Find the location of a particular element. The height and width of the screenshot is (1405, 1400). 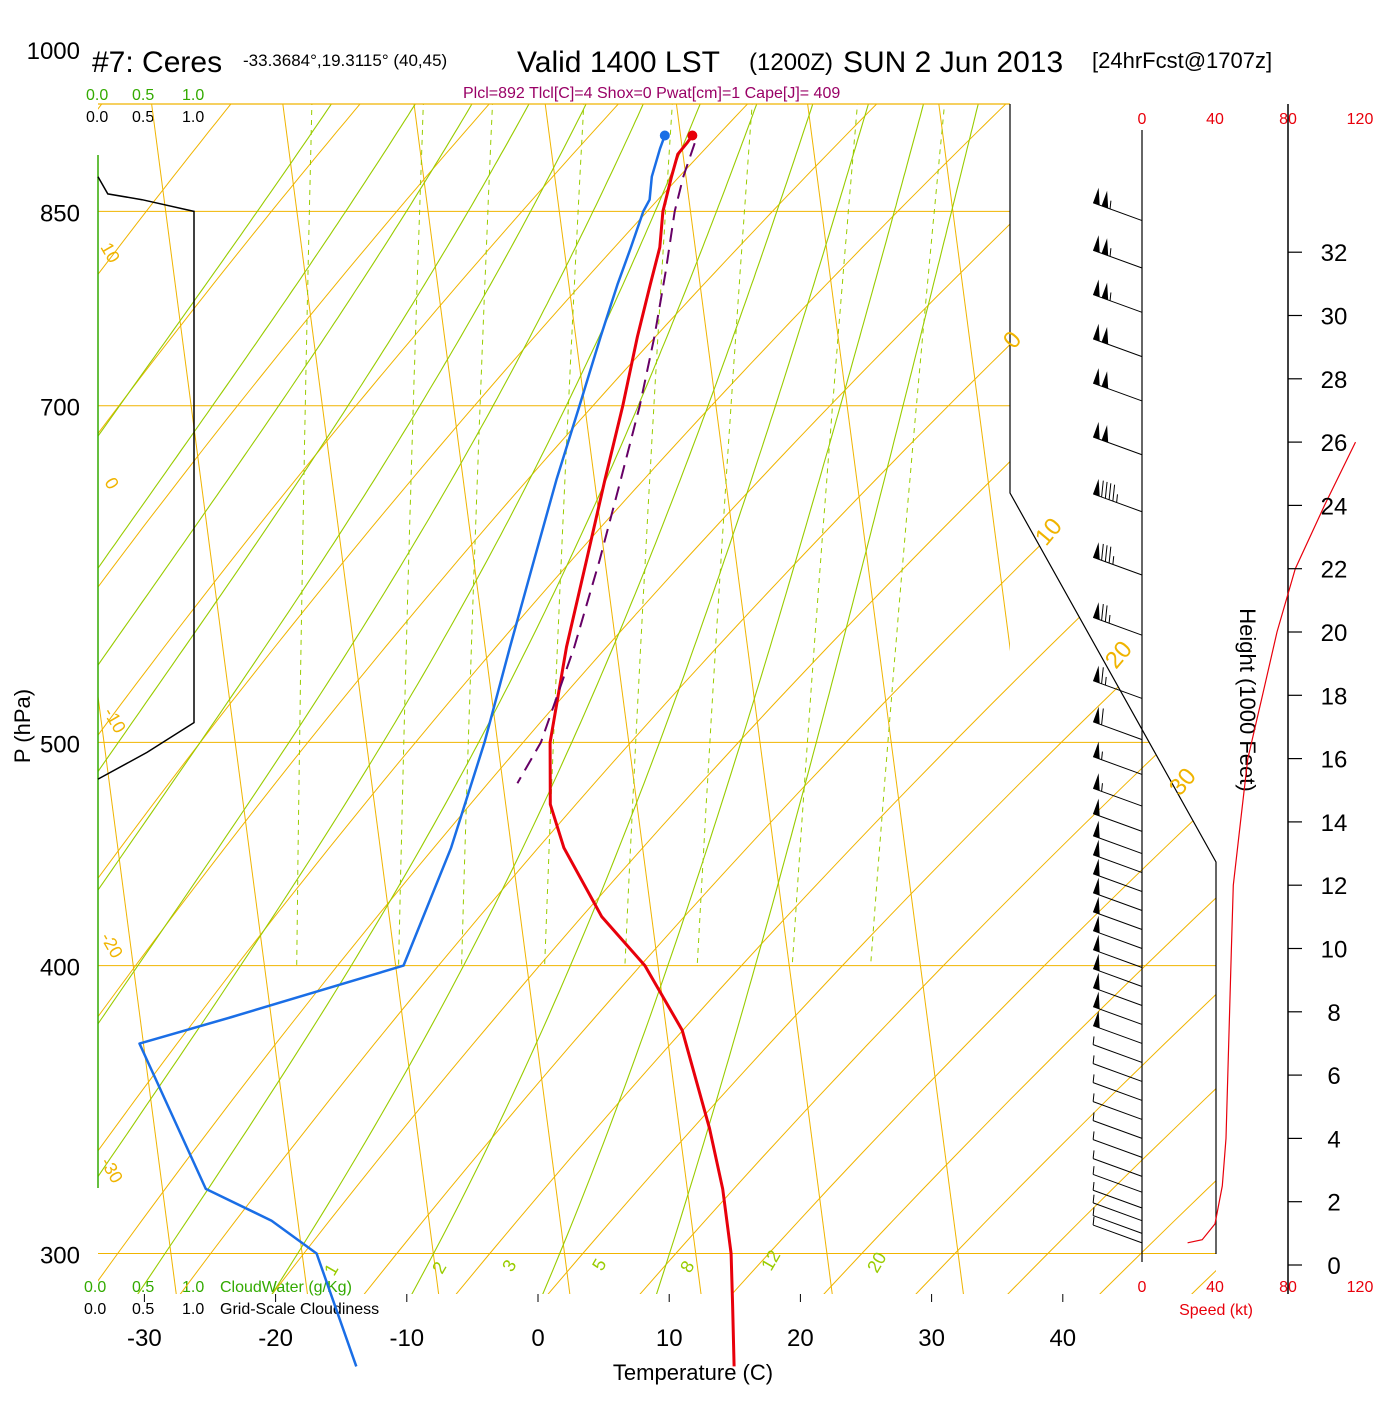

wind-panel is located at coordinates (1224, 715).